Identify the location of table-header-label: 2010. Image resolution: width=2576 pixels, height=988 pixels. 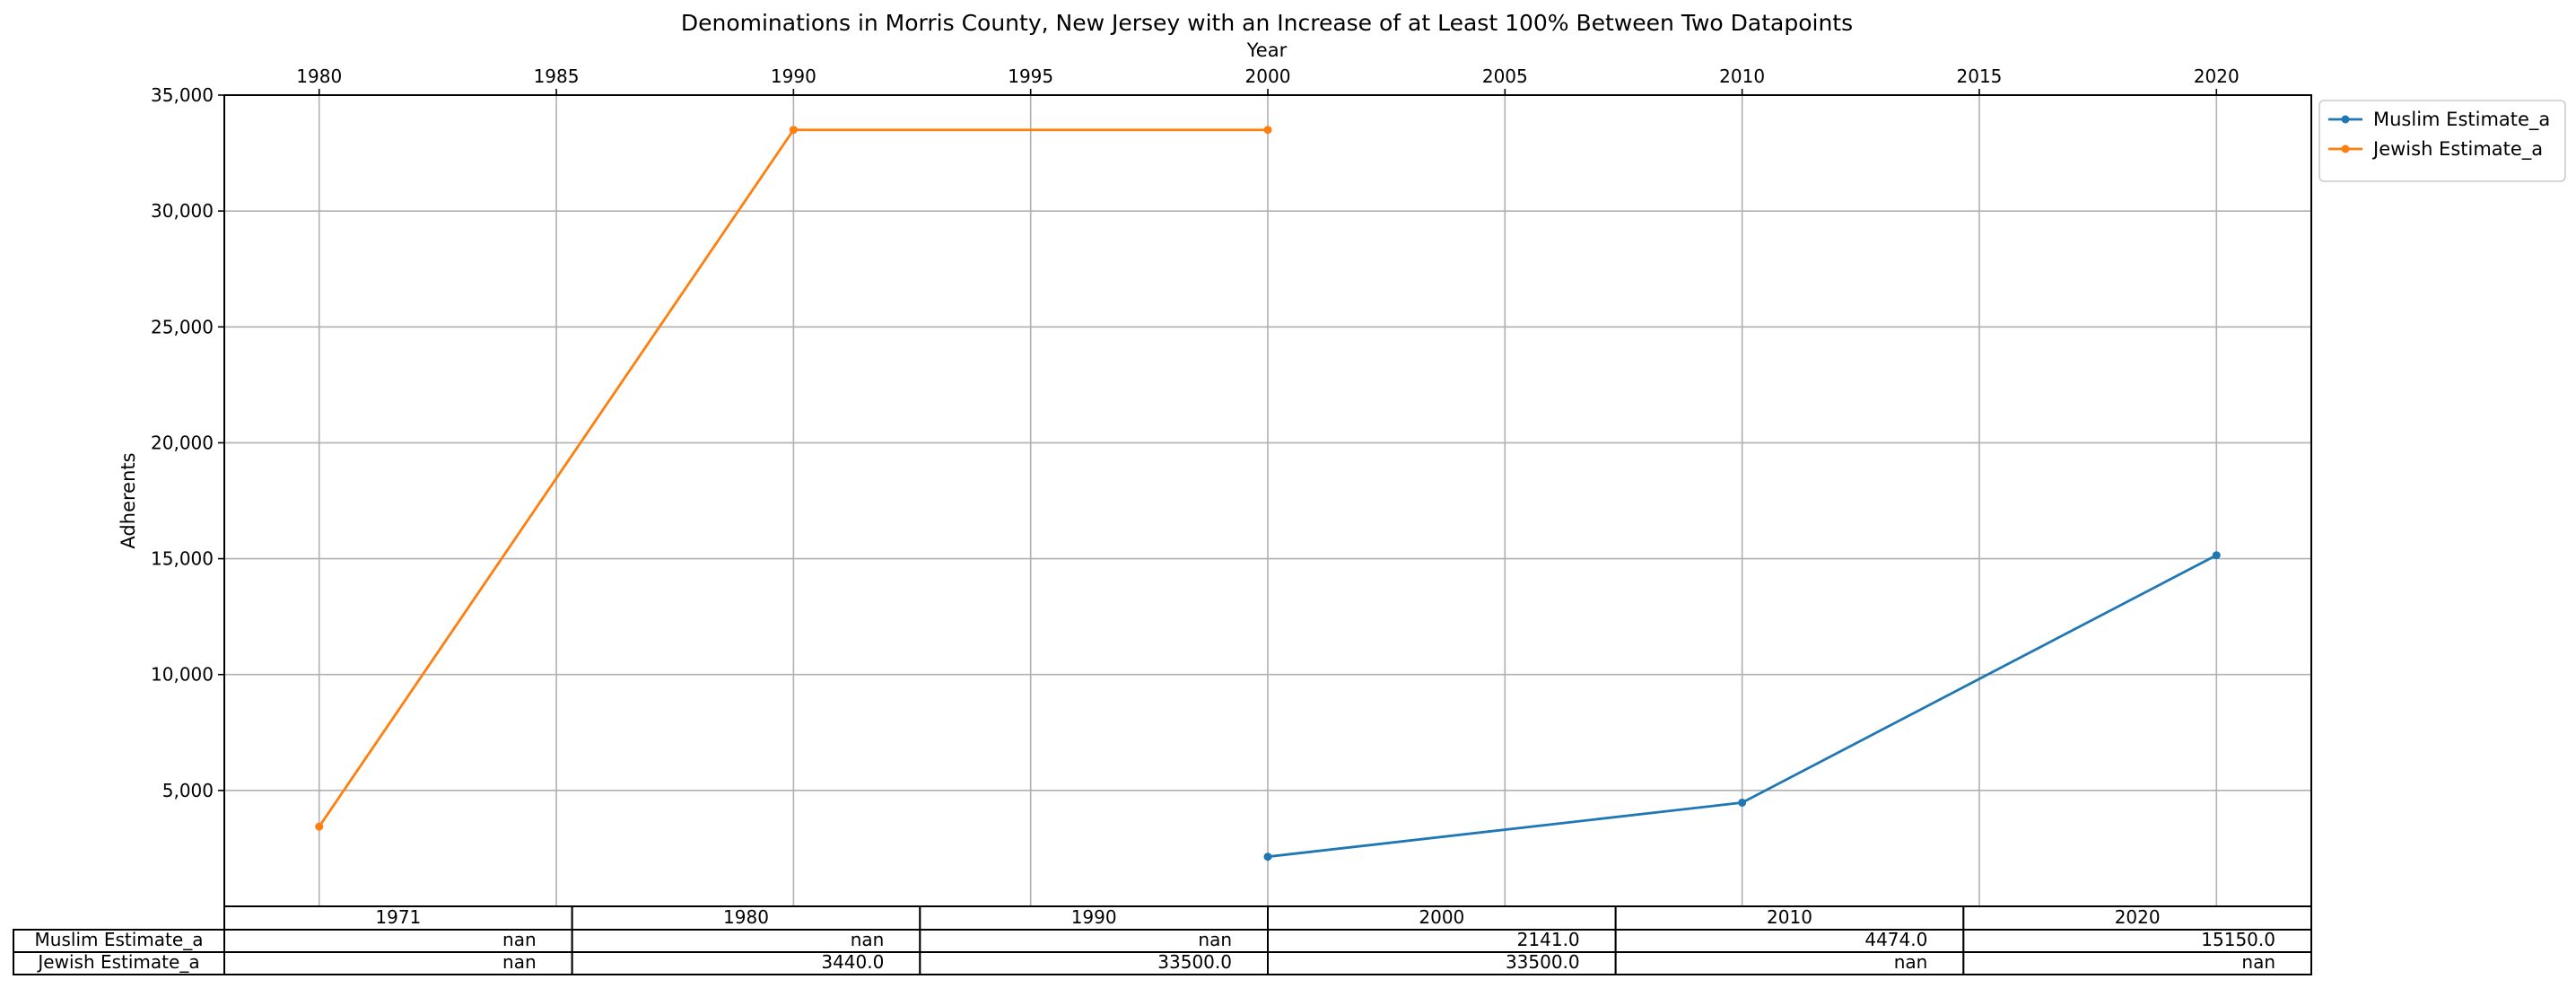
(1790, 917).